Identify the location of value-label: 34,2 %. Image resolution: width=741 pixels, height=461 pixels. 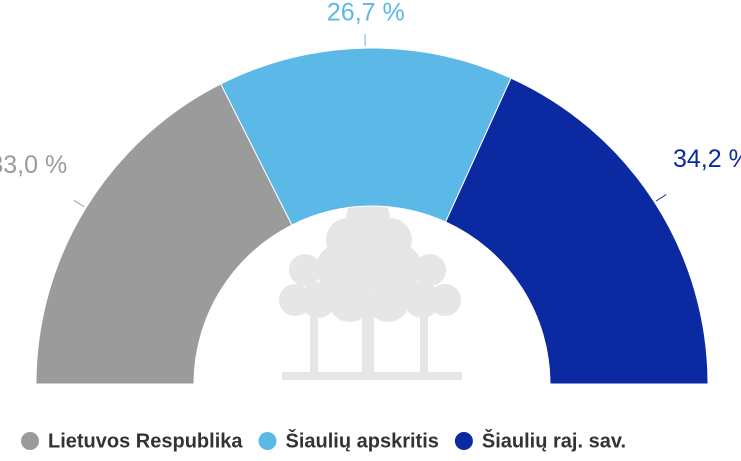
(707, 159).